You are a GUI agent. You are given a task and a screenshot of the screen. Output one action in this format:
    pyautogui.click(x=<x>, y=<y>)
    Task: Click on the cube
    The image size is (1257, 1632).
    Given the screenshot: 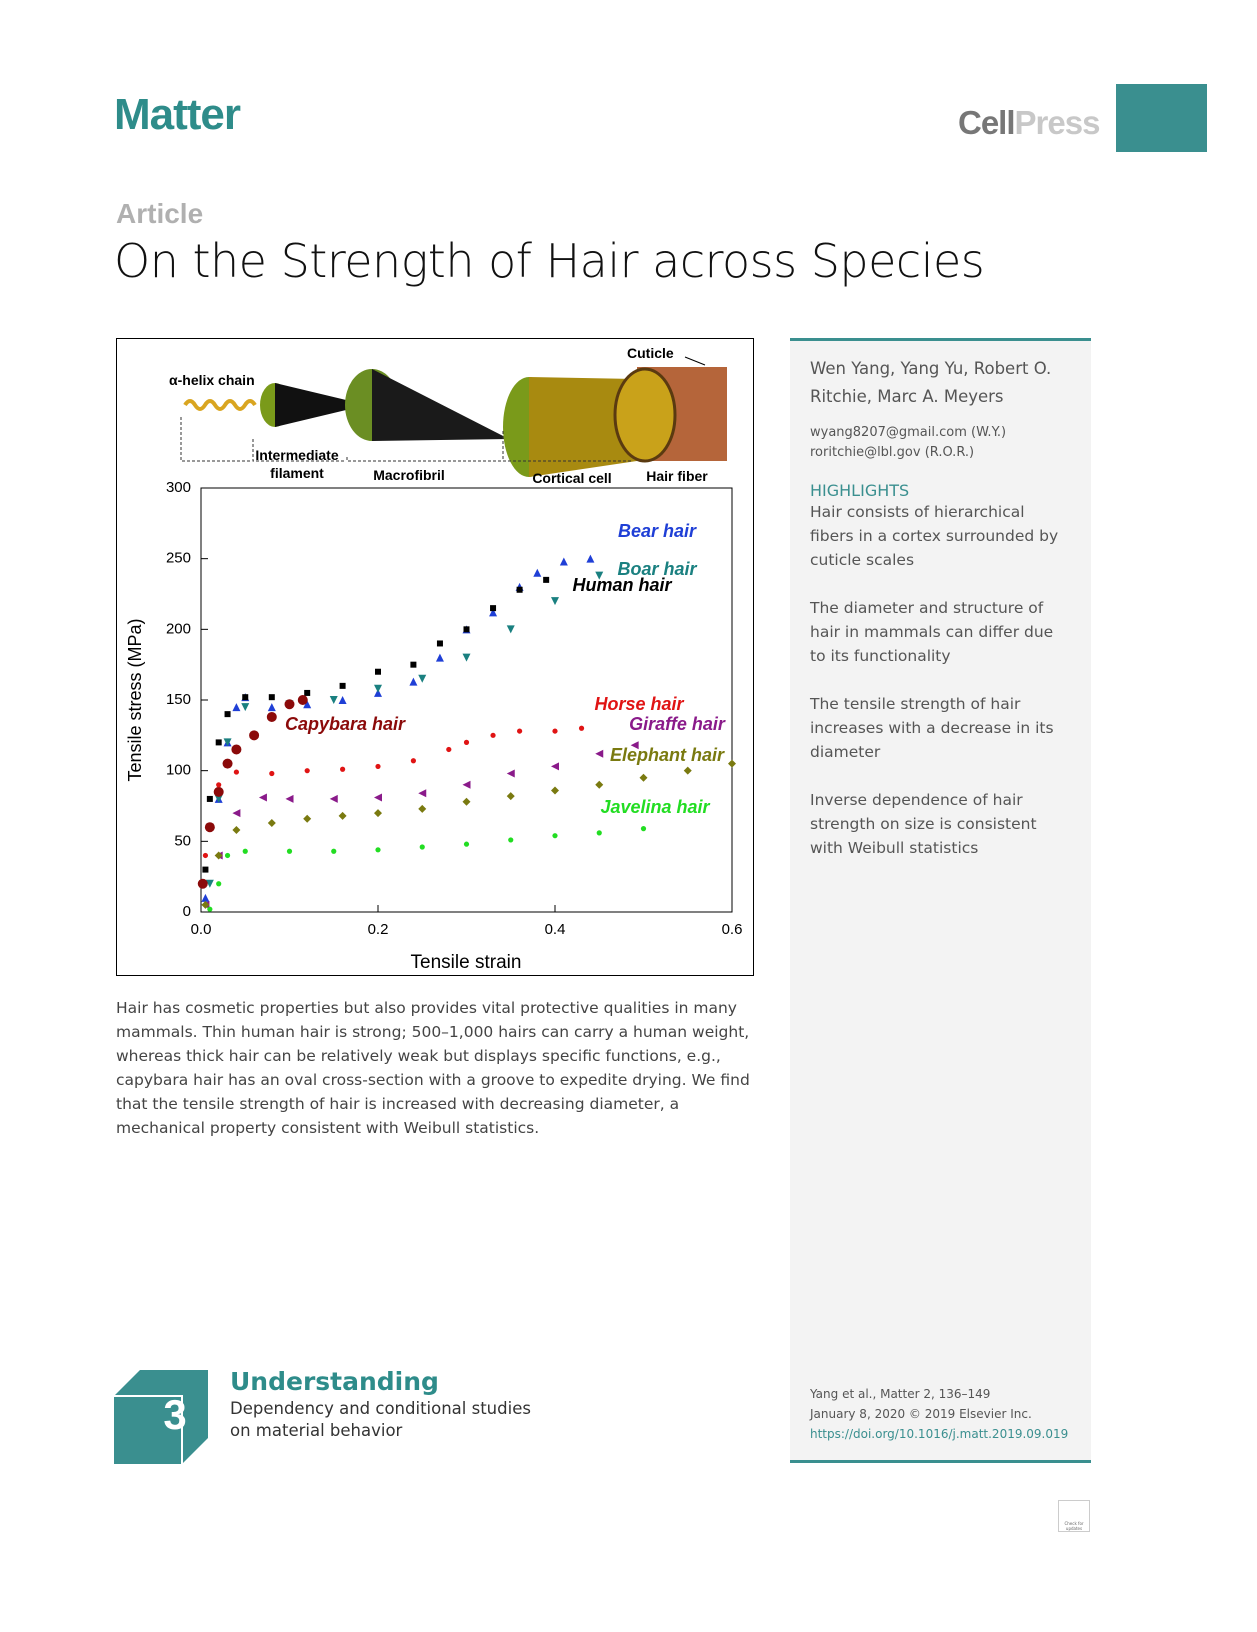 What is the action you would take?
    pyautogui.click(x=161, y=1417)
    